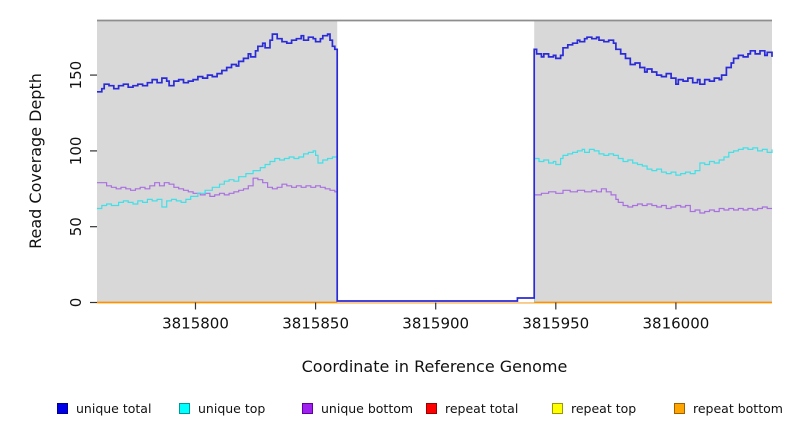 Image resolution: width=792 pixels, height=432 pixels. Describe the element at coordinates (435, 324) in the screenshot. I see `x-tick-label: 3815900` at that location.